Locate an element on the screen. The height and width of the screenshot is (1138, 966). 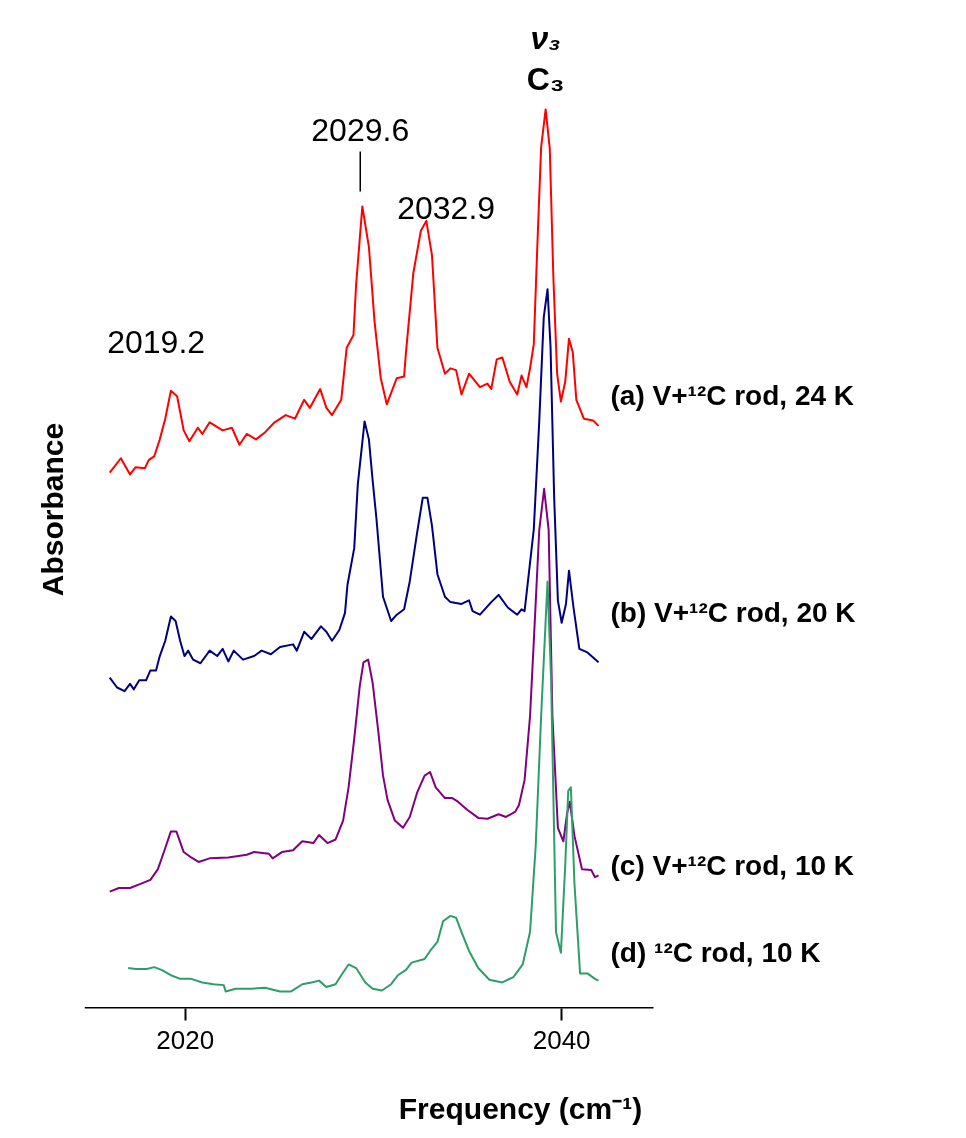
x-axis-title: Frequency (cm⁻¹) is located at coordinates (520, 1108).